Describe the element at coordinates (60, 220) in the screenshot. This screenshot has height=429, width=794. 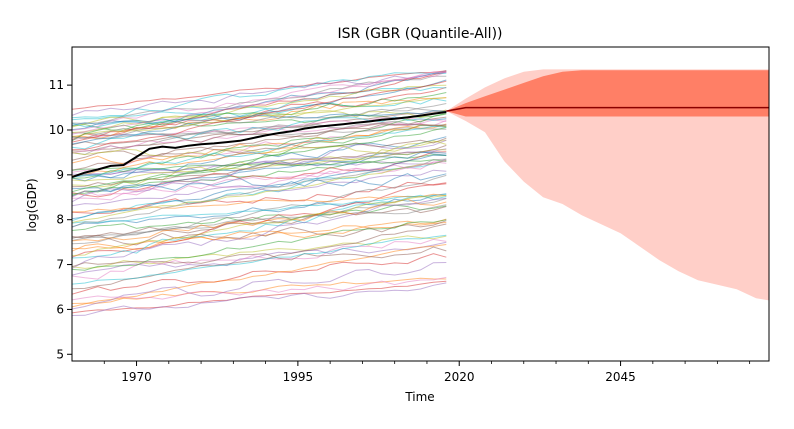
I see `y-tick-label: 8` at that location.